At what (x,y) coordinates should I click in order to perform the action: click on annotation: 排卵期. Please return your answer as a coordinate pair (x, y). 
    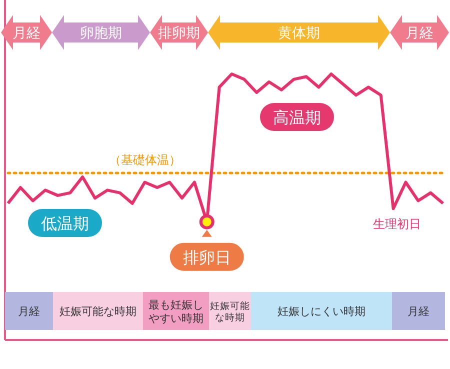
    Looking at the image, I should click on (179, 32).